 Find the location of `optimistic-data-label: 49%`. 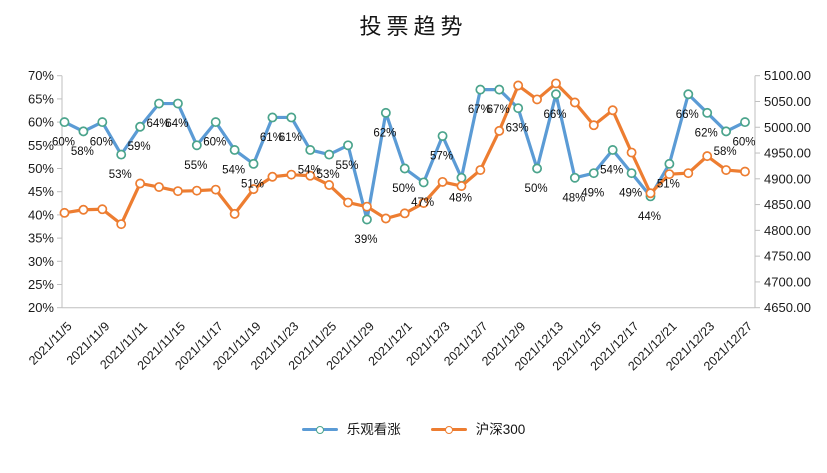

optimistic-data-label: 49% is located at coordinates (592, 194).